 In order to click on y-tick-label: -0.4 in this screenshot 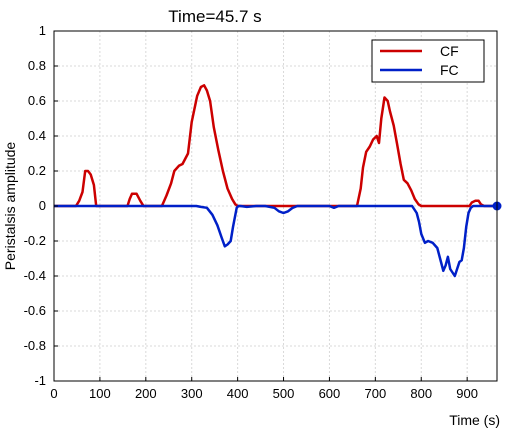, I will do `click(35, 275)`.